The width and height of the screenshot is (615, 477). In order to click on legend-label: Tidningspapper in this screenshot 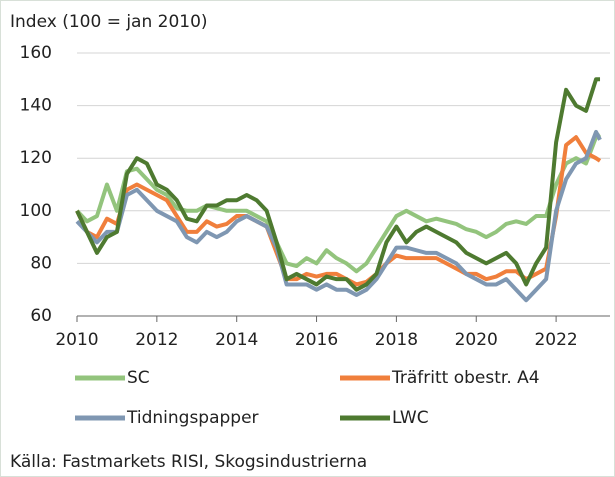, I will do `click(192, 418)`.